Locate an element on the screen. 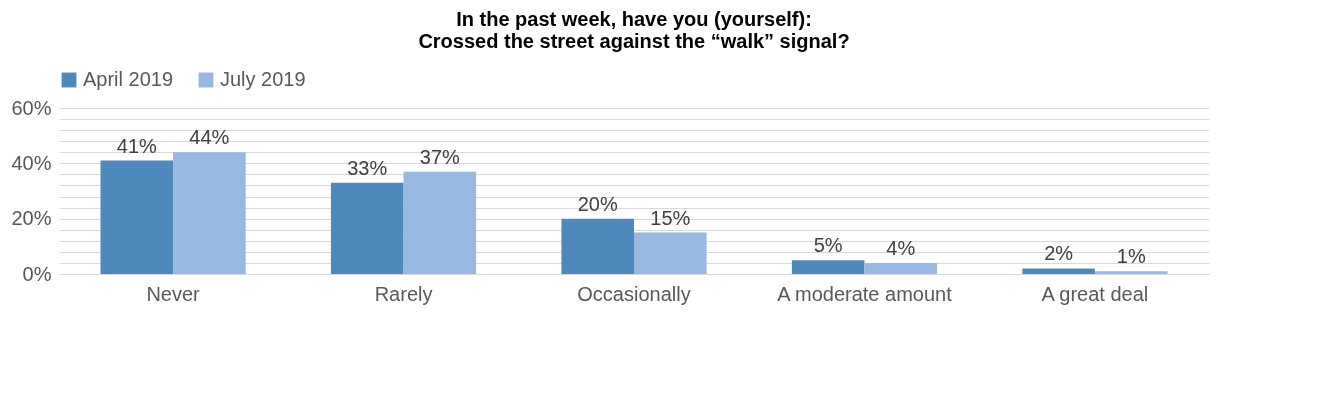 Image resolution: width=1326 pixels, height=406 pixels. y-tick-label: 40% is located at coordinates (31, 162).